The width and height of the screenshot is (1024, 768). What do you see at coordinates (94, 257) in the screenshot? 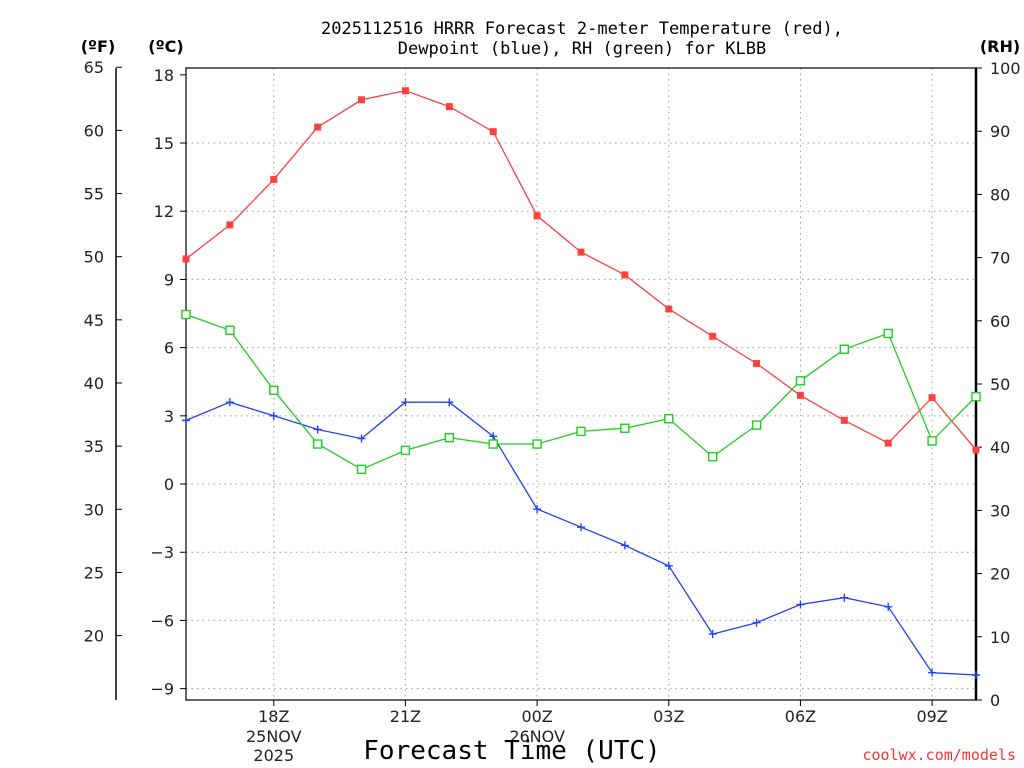
I see `fahrenheit-tick-label: 50` at bounding box center [94, 257].